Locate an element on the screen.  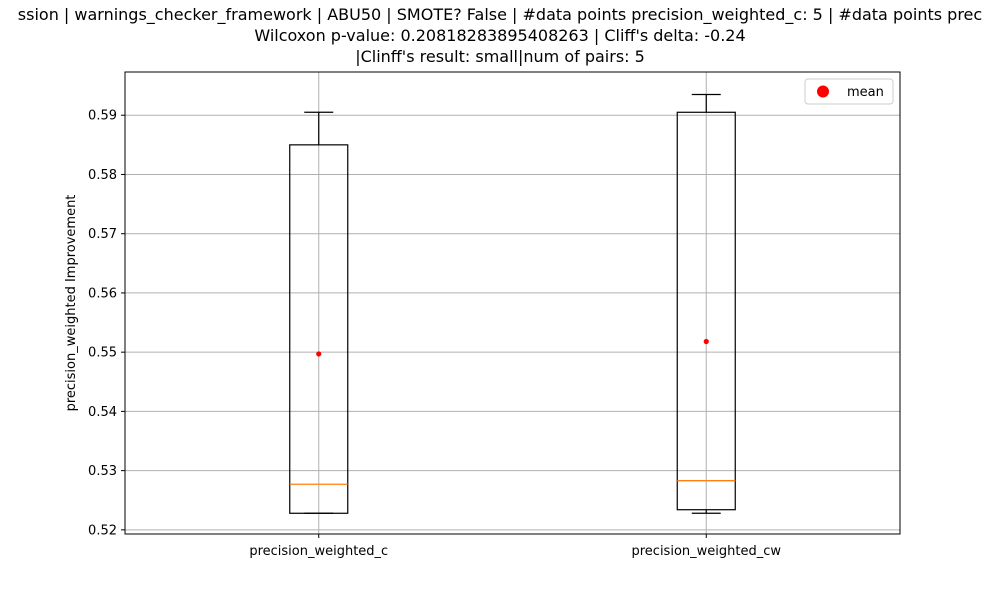
chart-title-line-3: |Clinff's result: small|num of pairs: 5 is located at coordinates (500, 56).